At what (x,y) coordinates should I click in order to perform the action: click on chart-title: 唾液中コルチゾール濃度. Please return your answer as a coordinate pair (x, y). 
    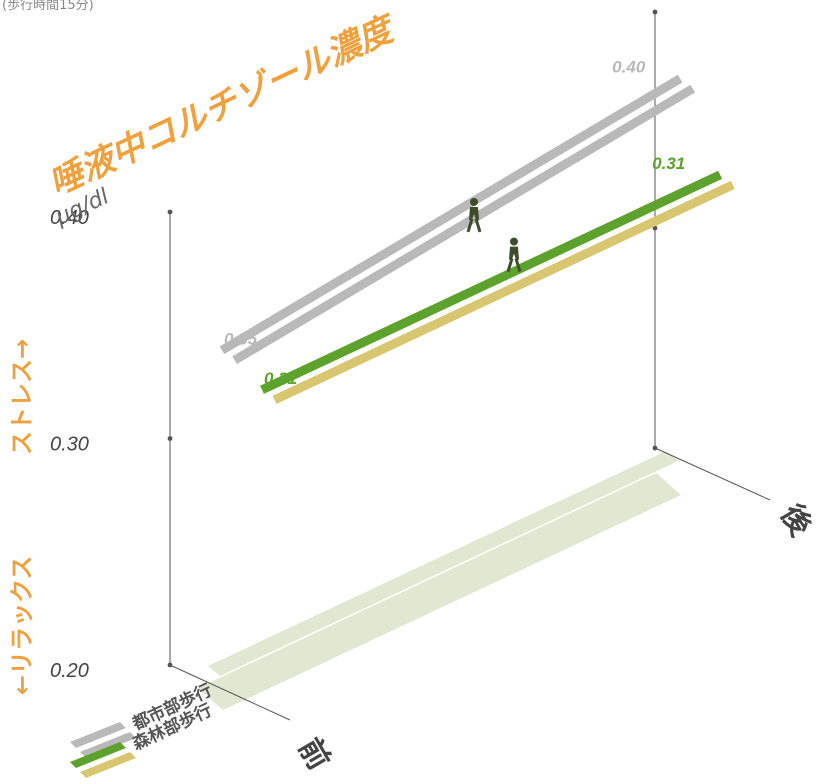
    Looking at the image, I should click on (223, 105).